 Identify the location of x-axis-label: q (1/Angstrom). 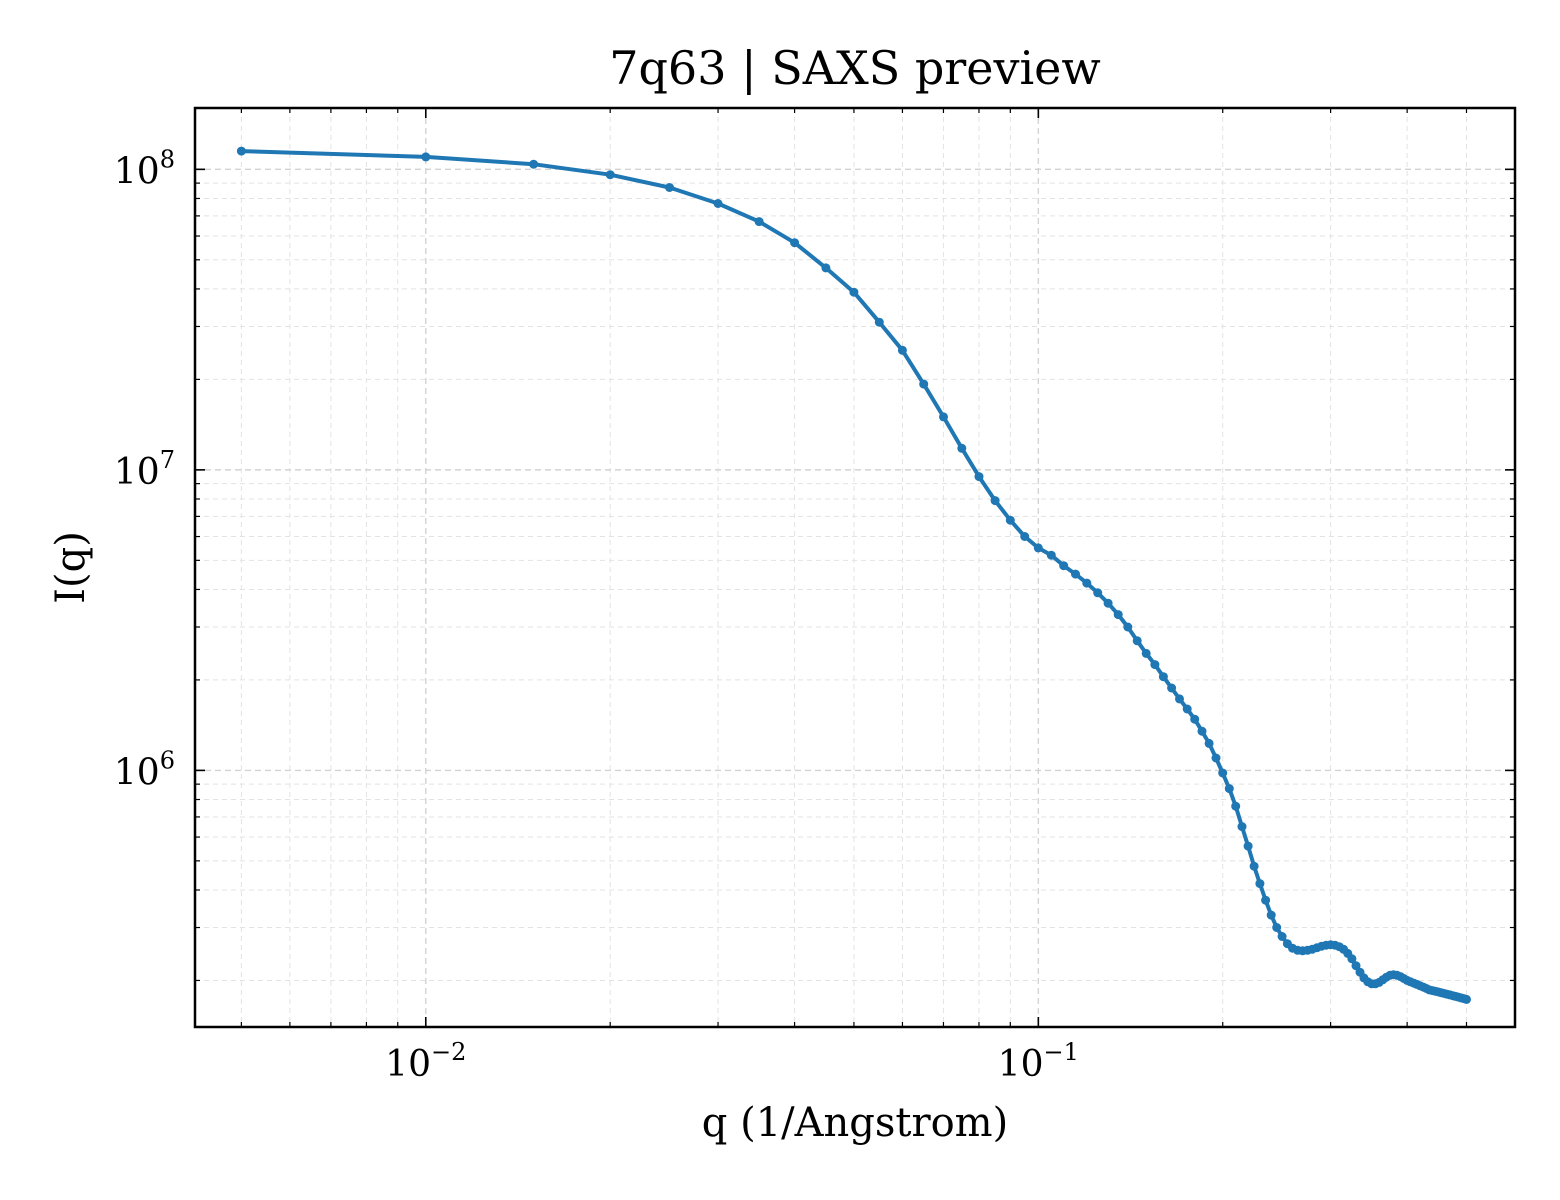
(855, 1123).